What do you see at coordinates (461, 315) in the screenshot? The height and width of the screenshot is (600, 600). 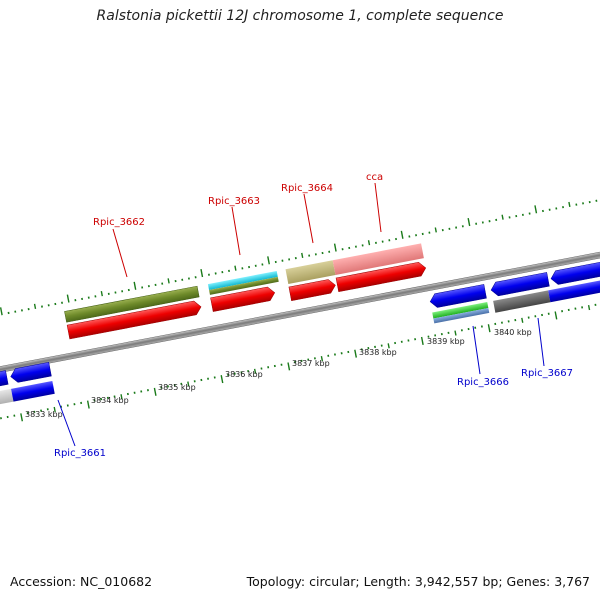 I see `feature-rpic-3666-steel` at bounding box center [461, 315].